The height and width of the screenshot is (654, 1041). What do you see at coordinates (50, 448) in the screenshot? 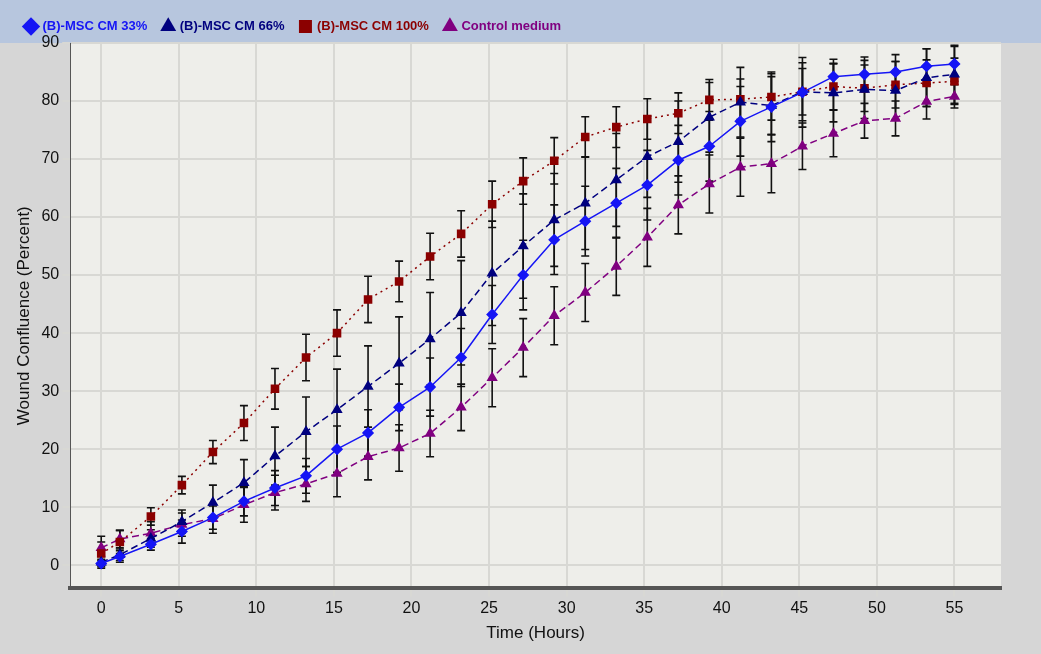
I see `y-tick-label: 20` at bounding box center [50, 448].